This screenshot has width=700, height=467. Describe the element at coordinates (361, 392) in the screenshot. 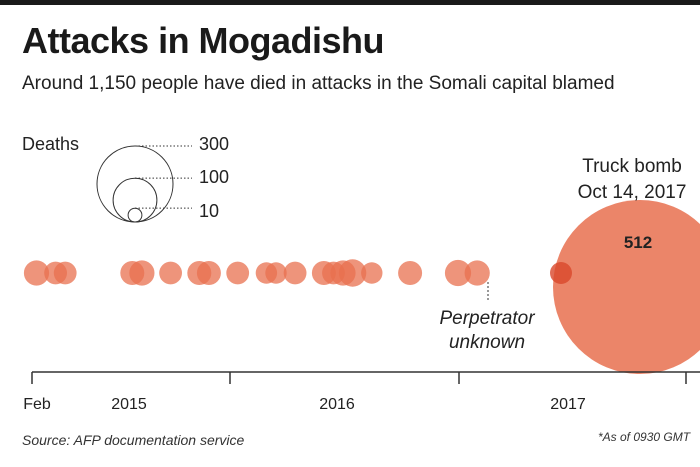

I see `x-axis: Feb 2015 2016 2017` at that location.